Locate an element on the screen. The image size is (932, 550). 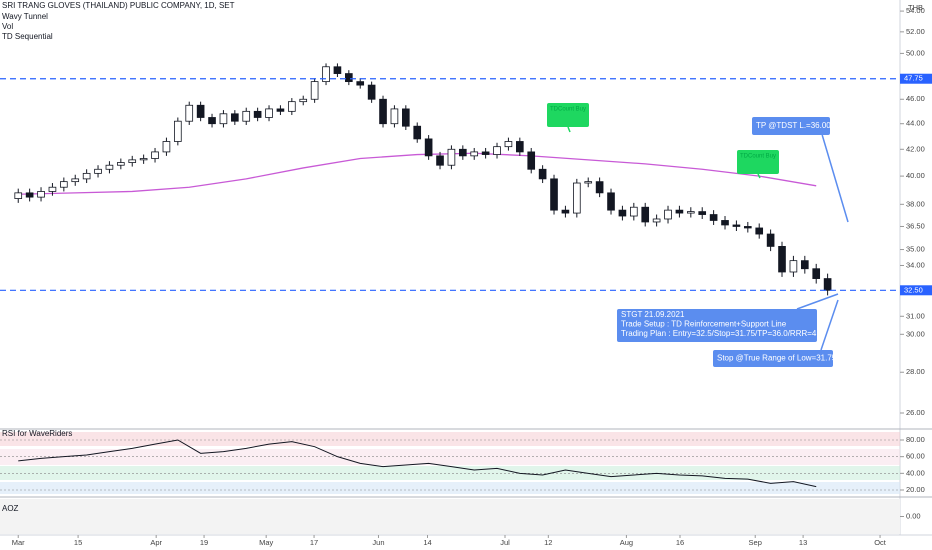
y-tick-label: 30.00 is located at coordinates (915, 333).